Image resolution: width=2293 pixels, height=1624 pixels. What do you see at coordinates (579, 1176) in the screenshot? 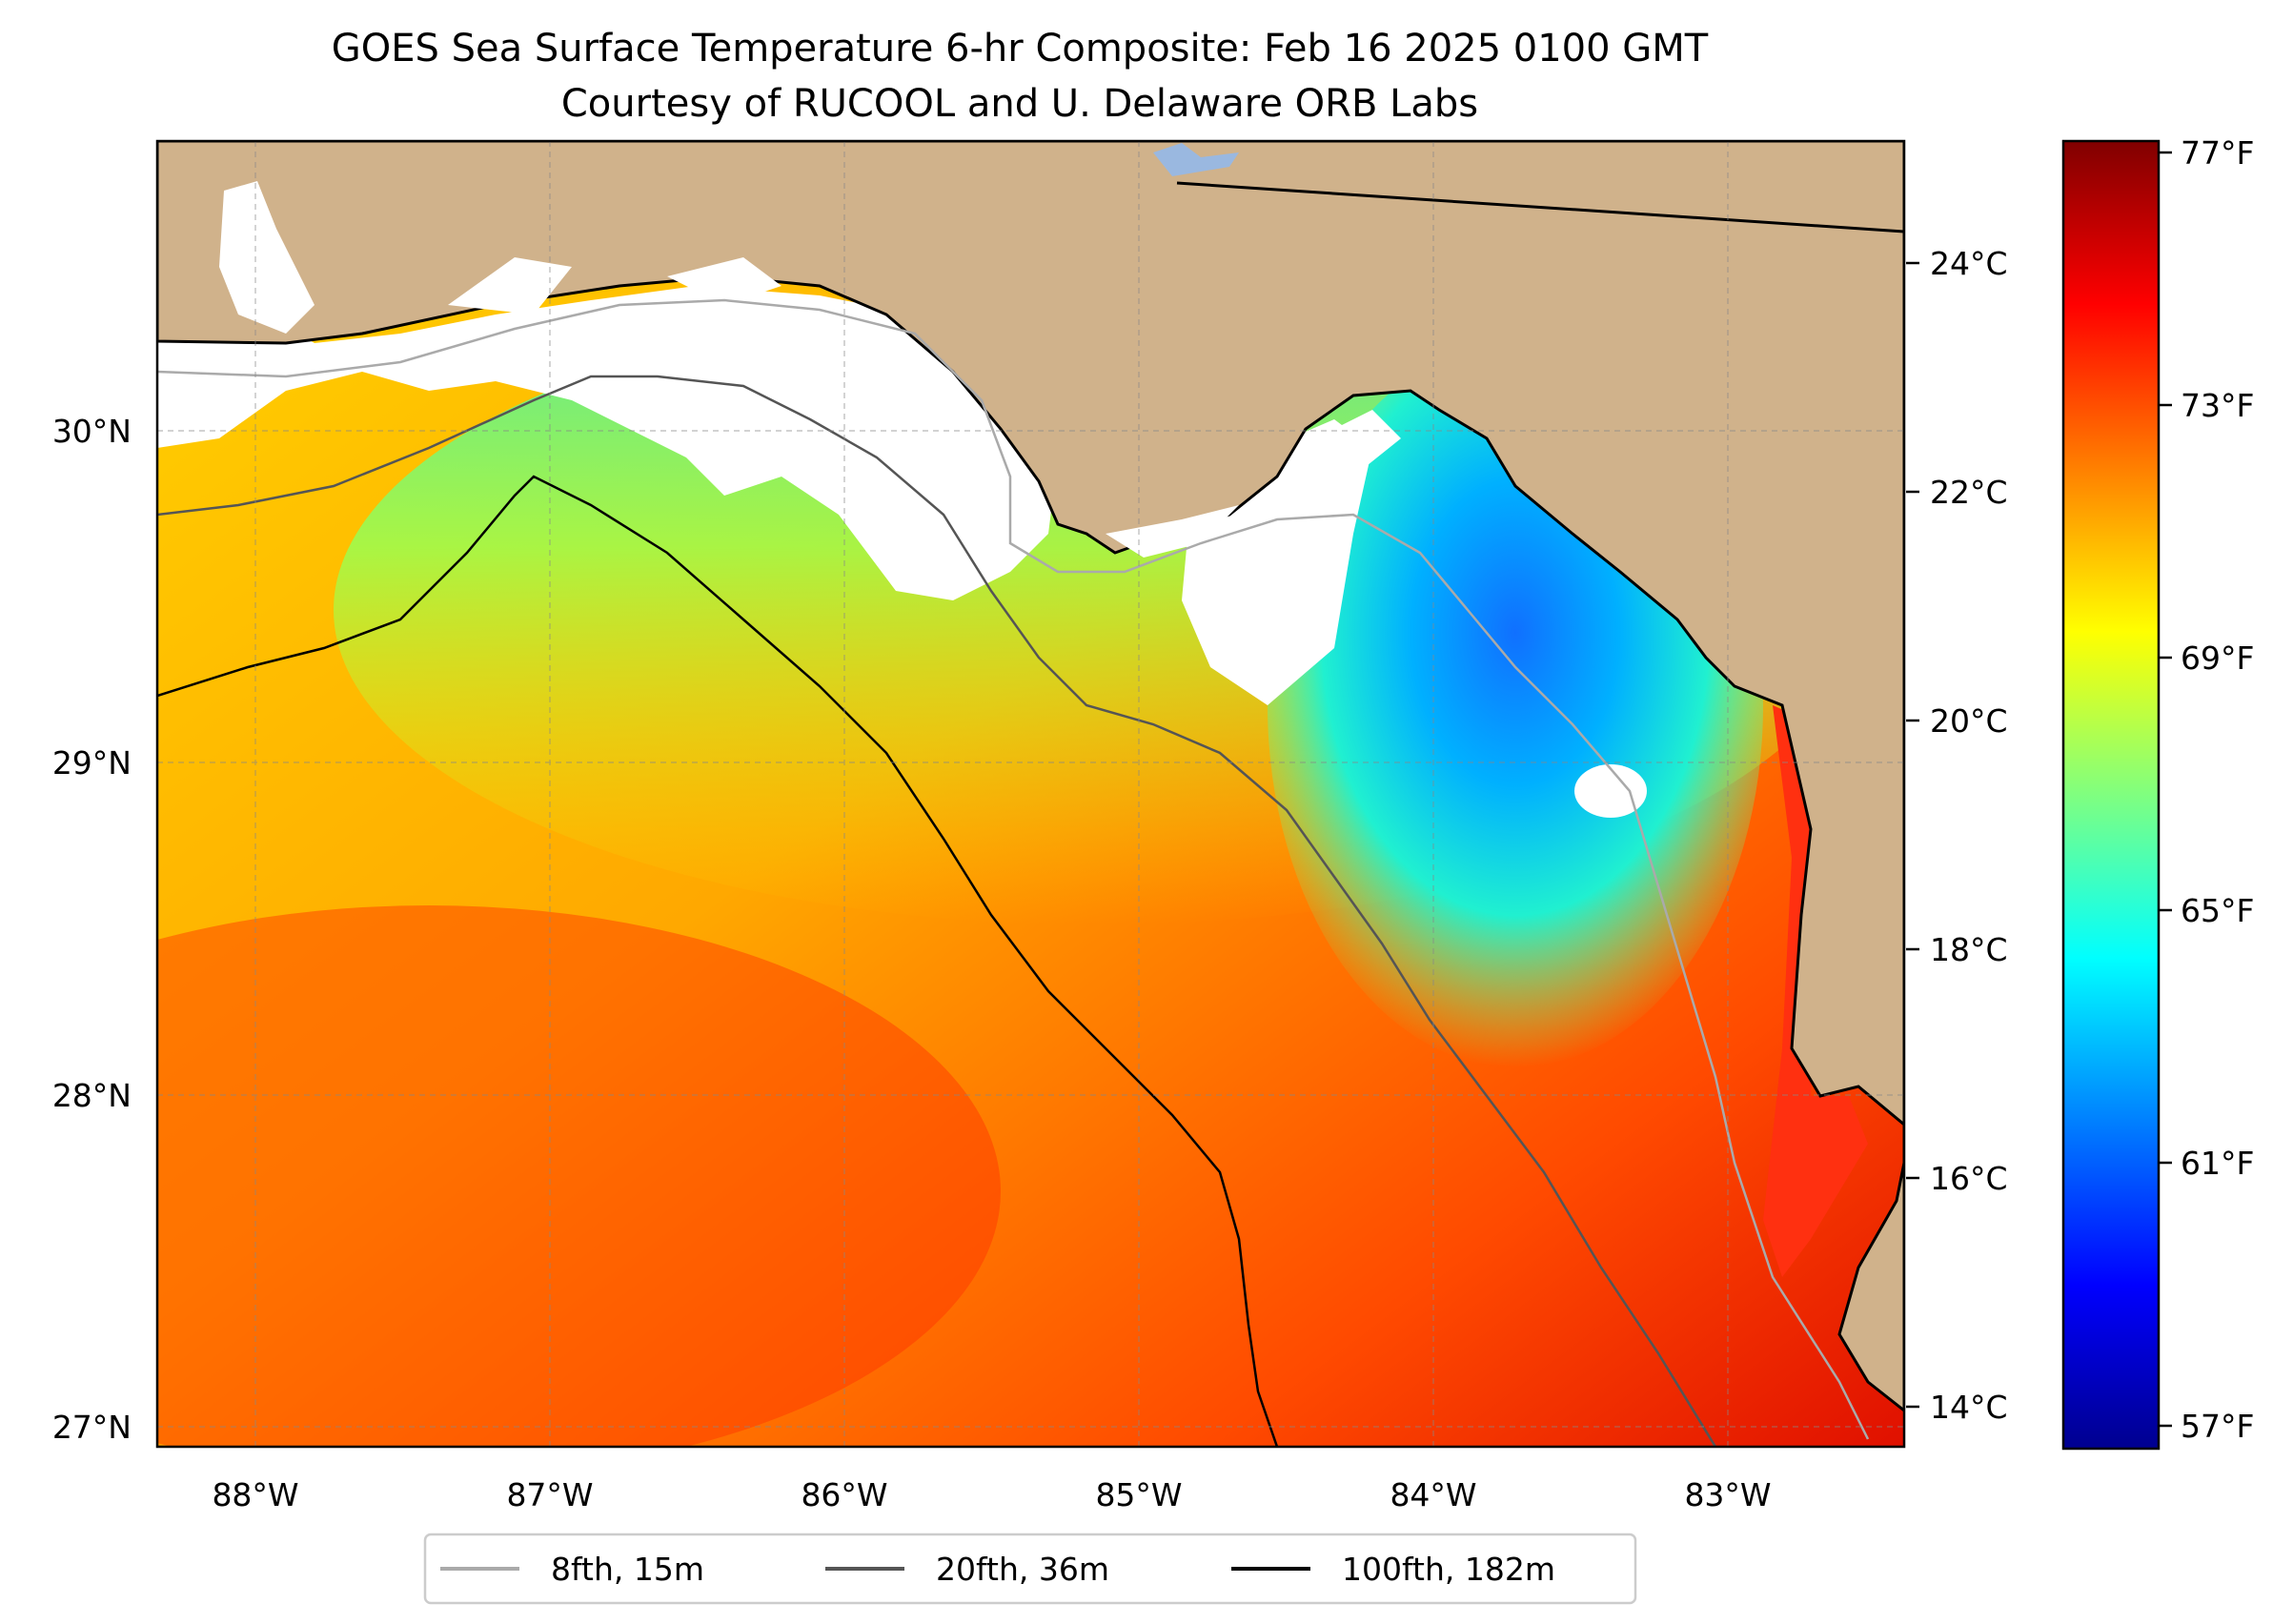
I see `warm-core-region` at bounding box center [579, 1176].